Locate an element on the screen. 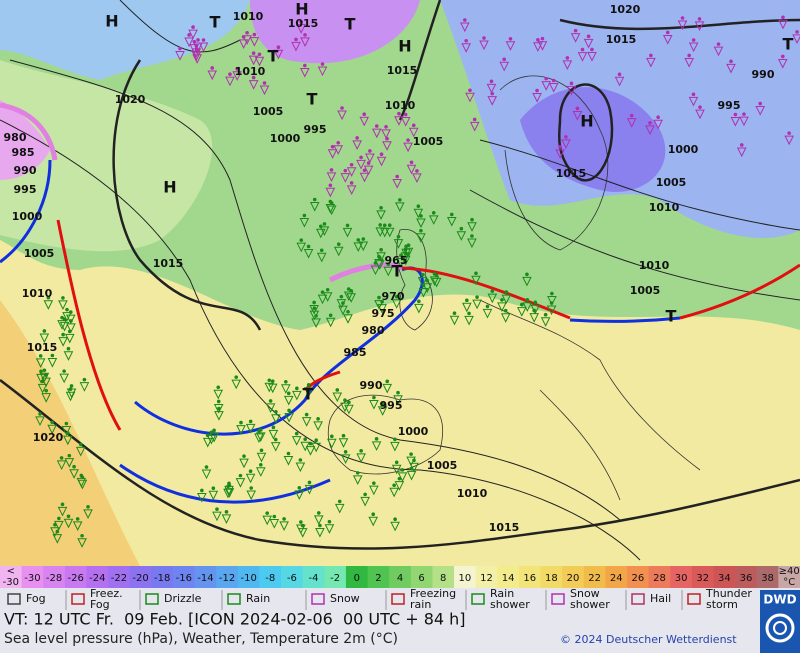 Image resolution: width=800 pixels, height=653 pixels. scale-label: -14 is located at coordinates (205, 578).